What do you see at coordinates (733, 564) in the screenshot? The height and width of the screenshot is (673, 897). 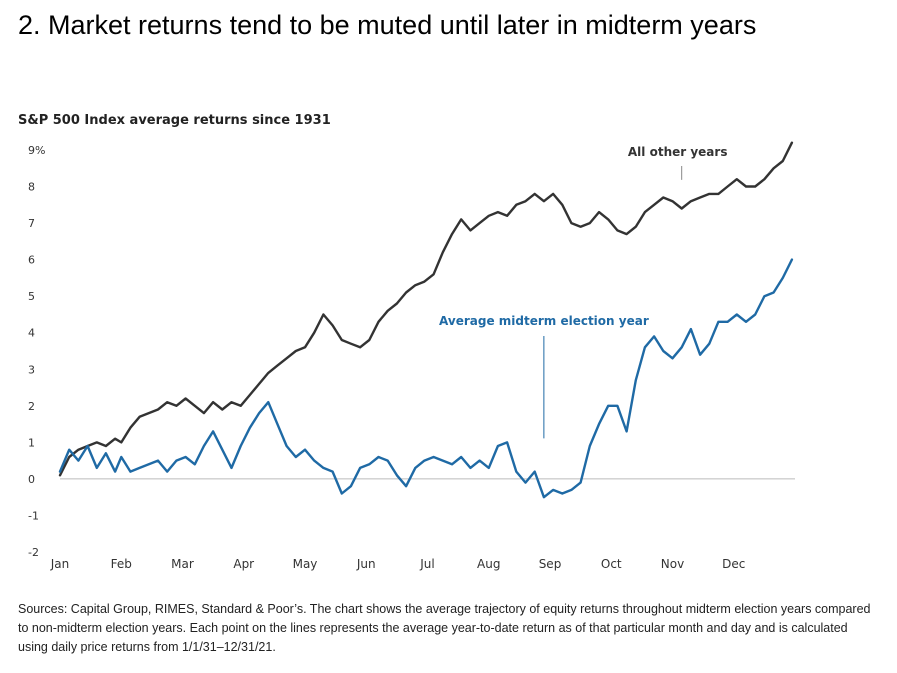 I see `x-tick-label: Dec` at bounding box center [733, 564].